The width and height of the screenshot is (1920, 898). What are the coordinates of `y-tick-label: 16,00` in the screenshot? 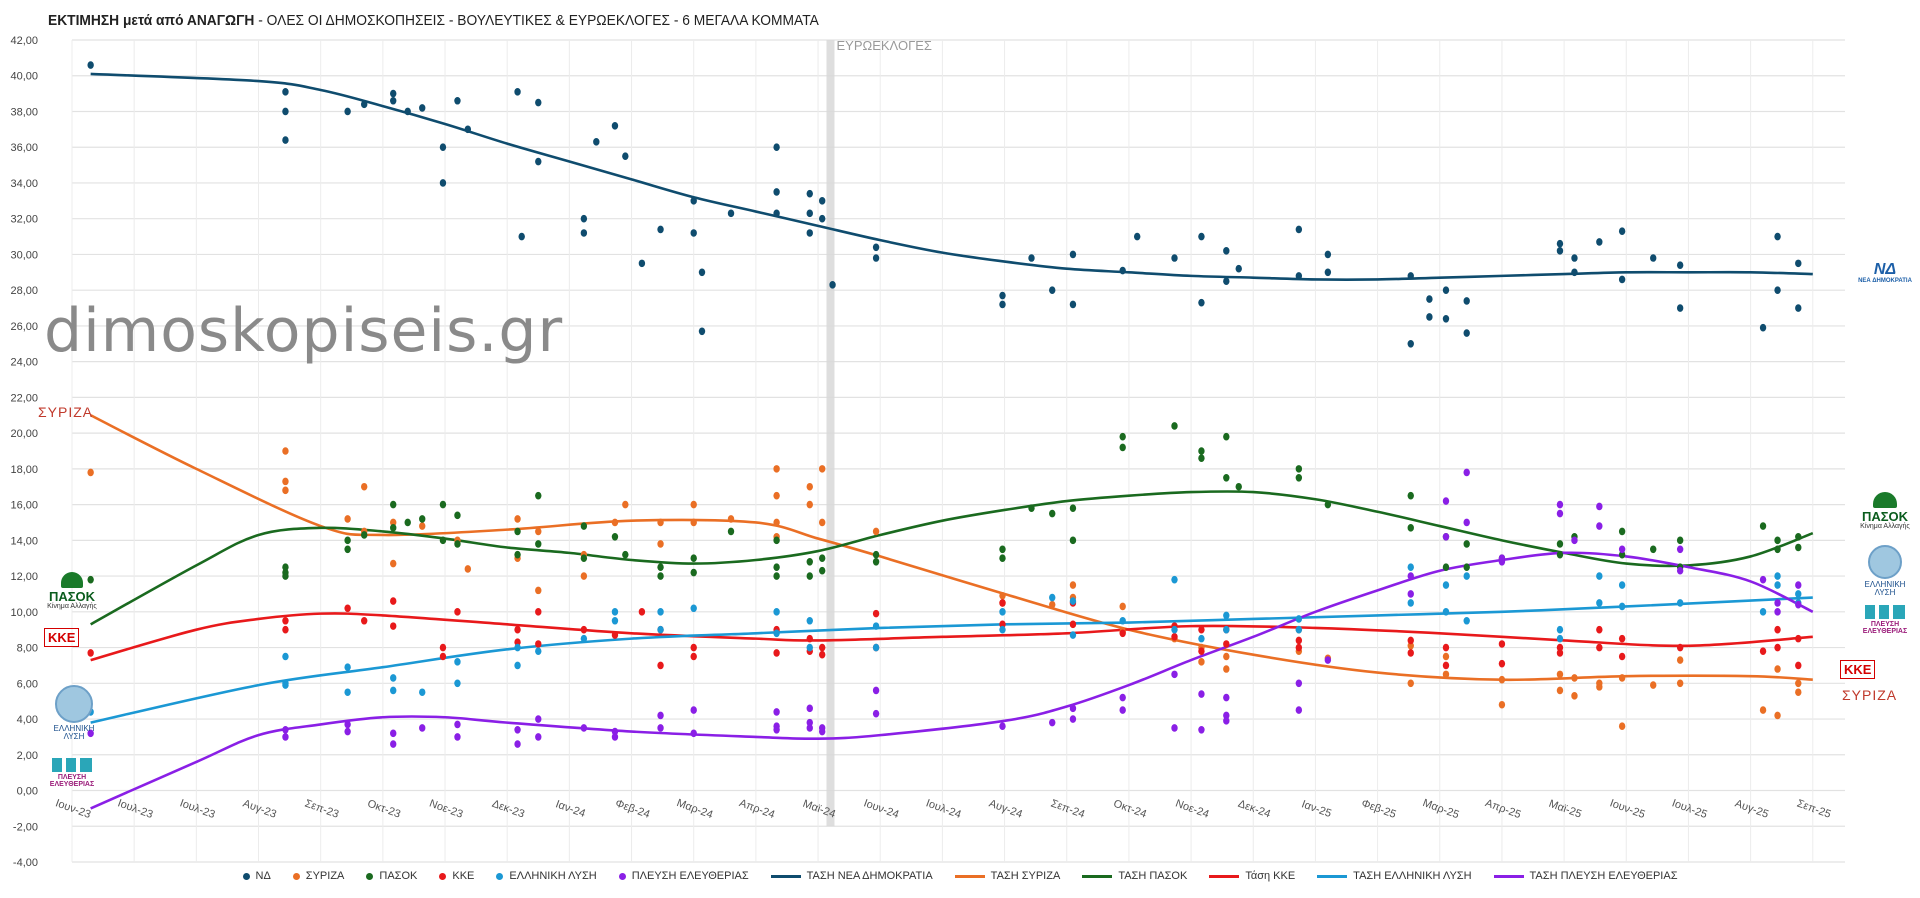 It's located at (24, 506).